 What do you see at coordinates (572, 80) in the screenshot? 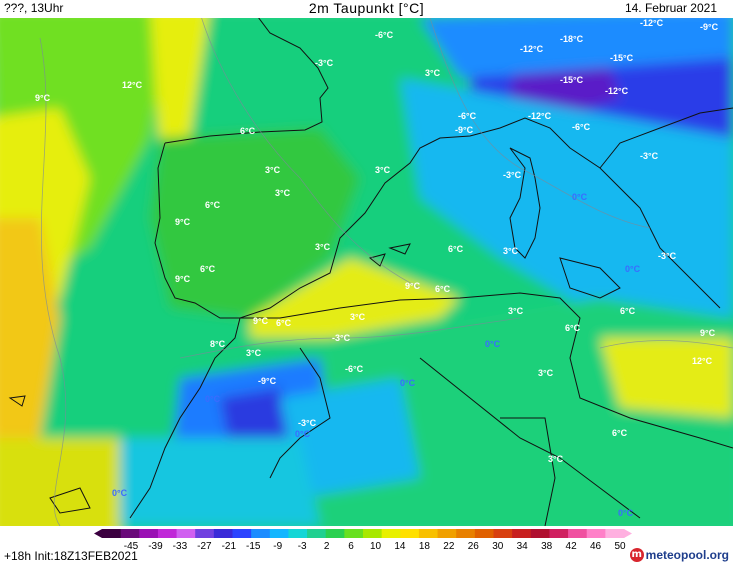
I see `temperature-label: -15°C` at bounding box center [572, 80].